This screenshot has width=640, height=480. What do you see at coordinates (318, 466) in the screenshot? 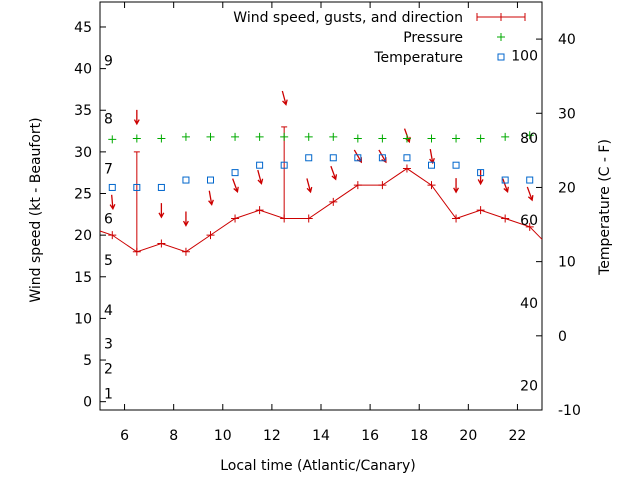
I see `x-axis-label: Local time (Atlantic/Canary)` at bounding box center [318, 466].